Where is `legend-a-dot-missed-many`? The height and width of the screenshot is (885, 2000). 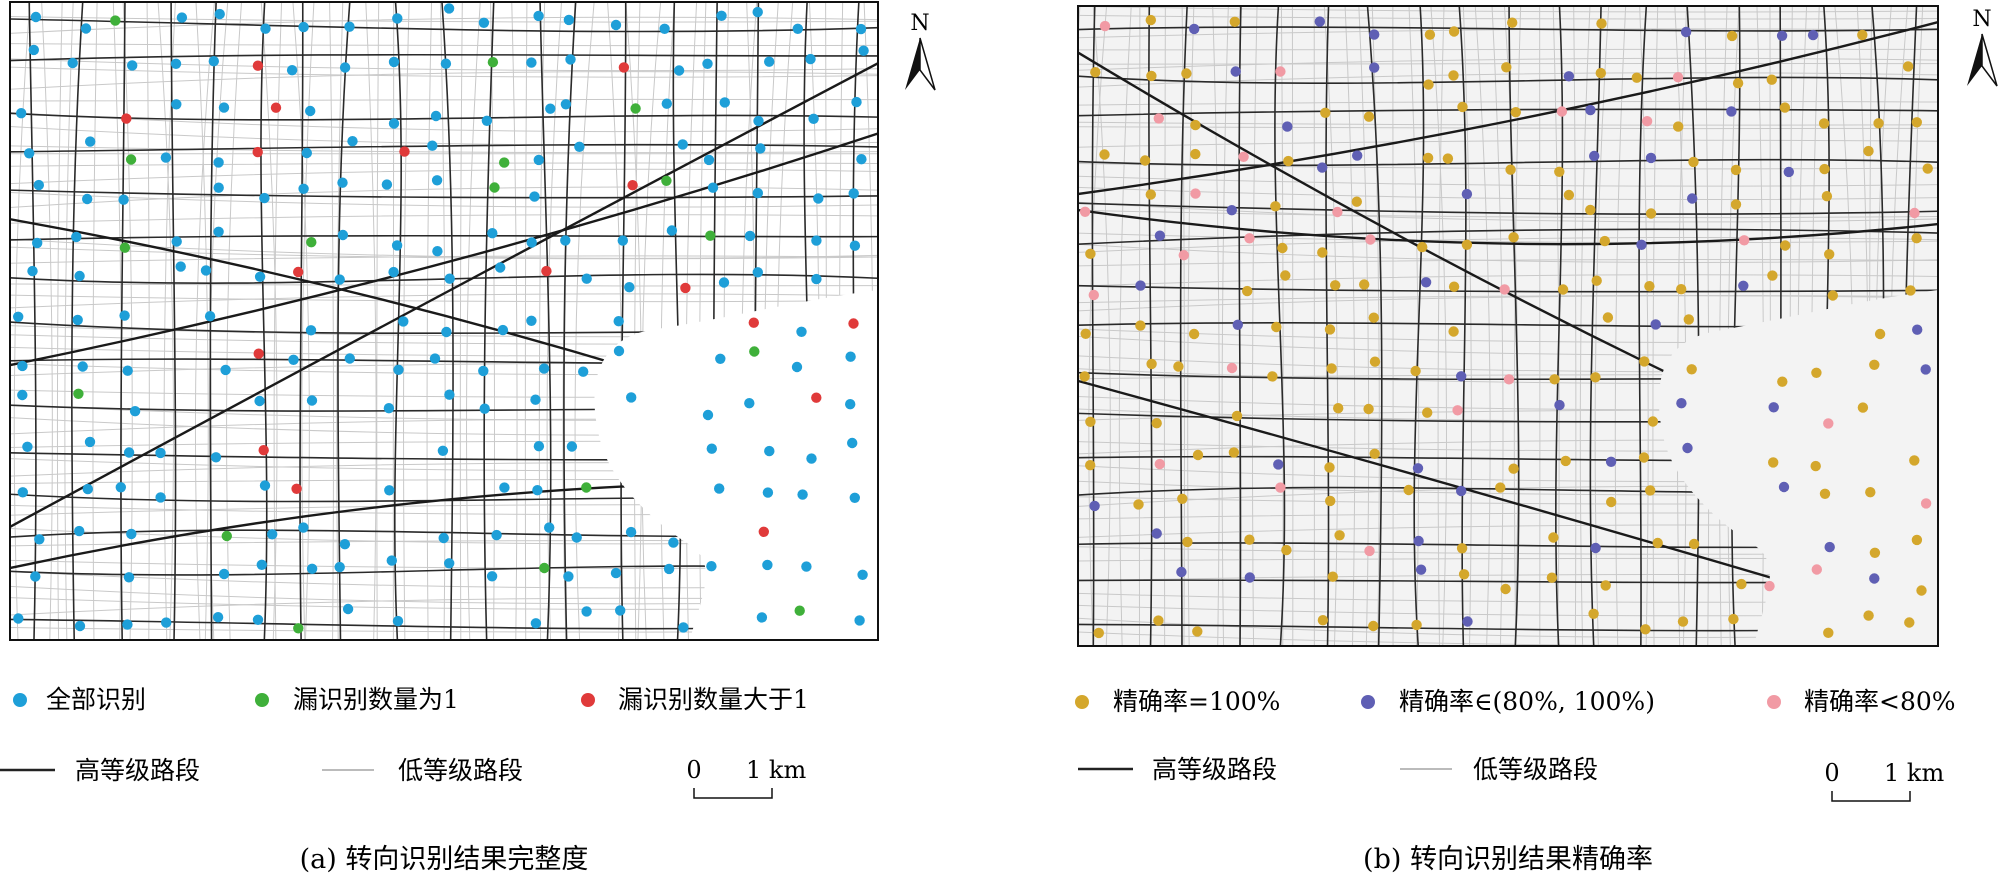
legend-a-dot-missed-many is located at coordinates (588, 700).